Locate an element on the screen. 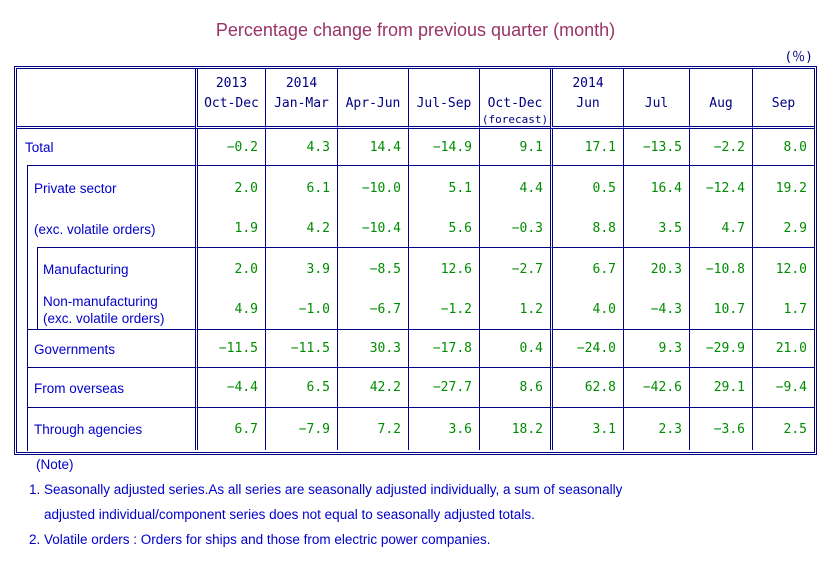 This screenshot has width=831, height=569. column-header-text: Jul-Sep is located at coordinates (444, 103).